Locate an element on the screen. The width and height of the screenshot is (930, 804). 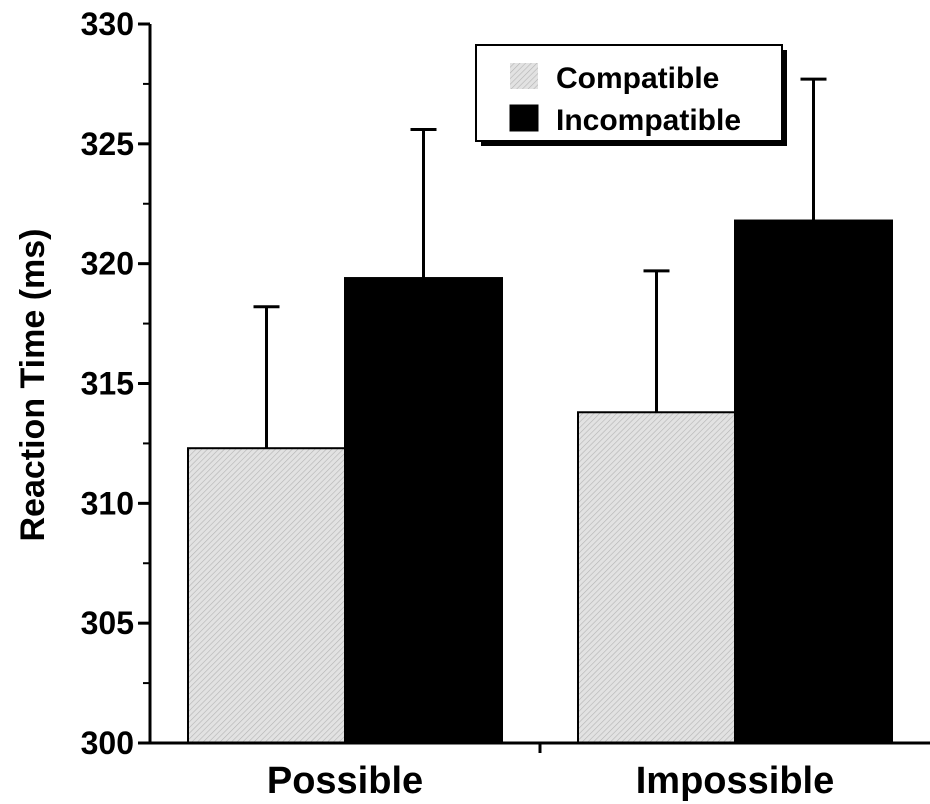
y-tick-label: 325 is located at coordinates (107, 144).